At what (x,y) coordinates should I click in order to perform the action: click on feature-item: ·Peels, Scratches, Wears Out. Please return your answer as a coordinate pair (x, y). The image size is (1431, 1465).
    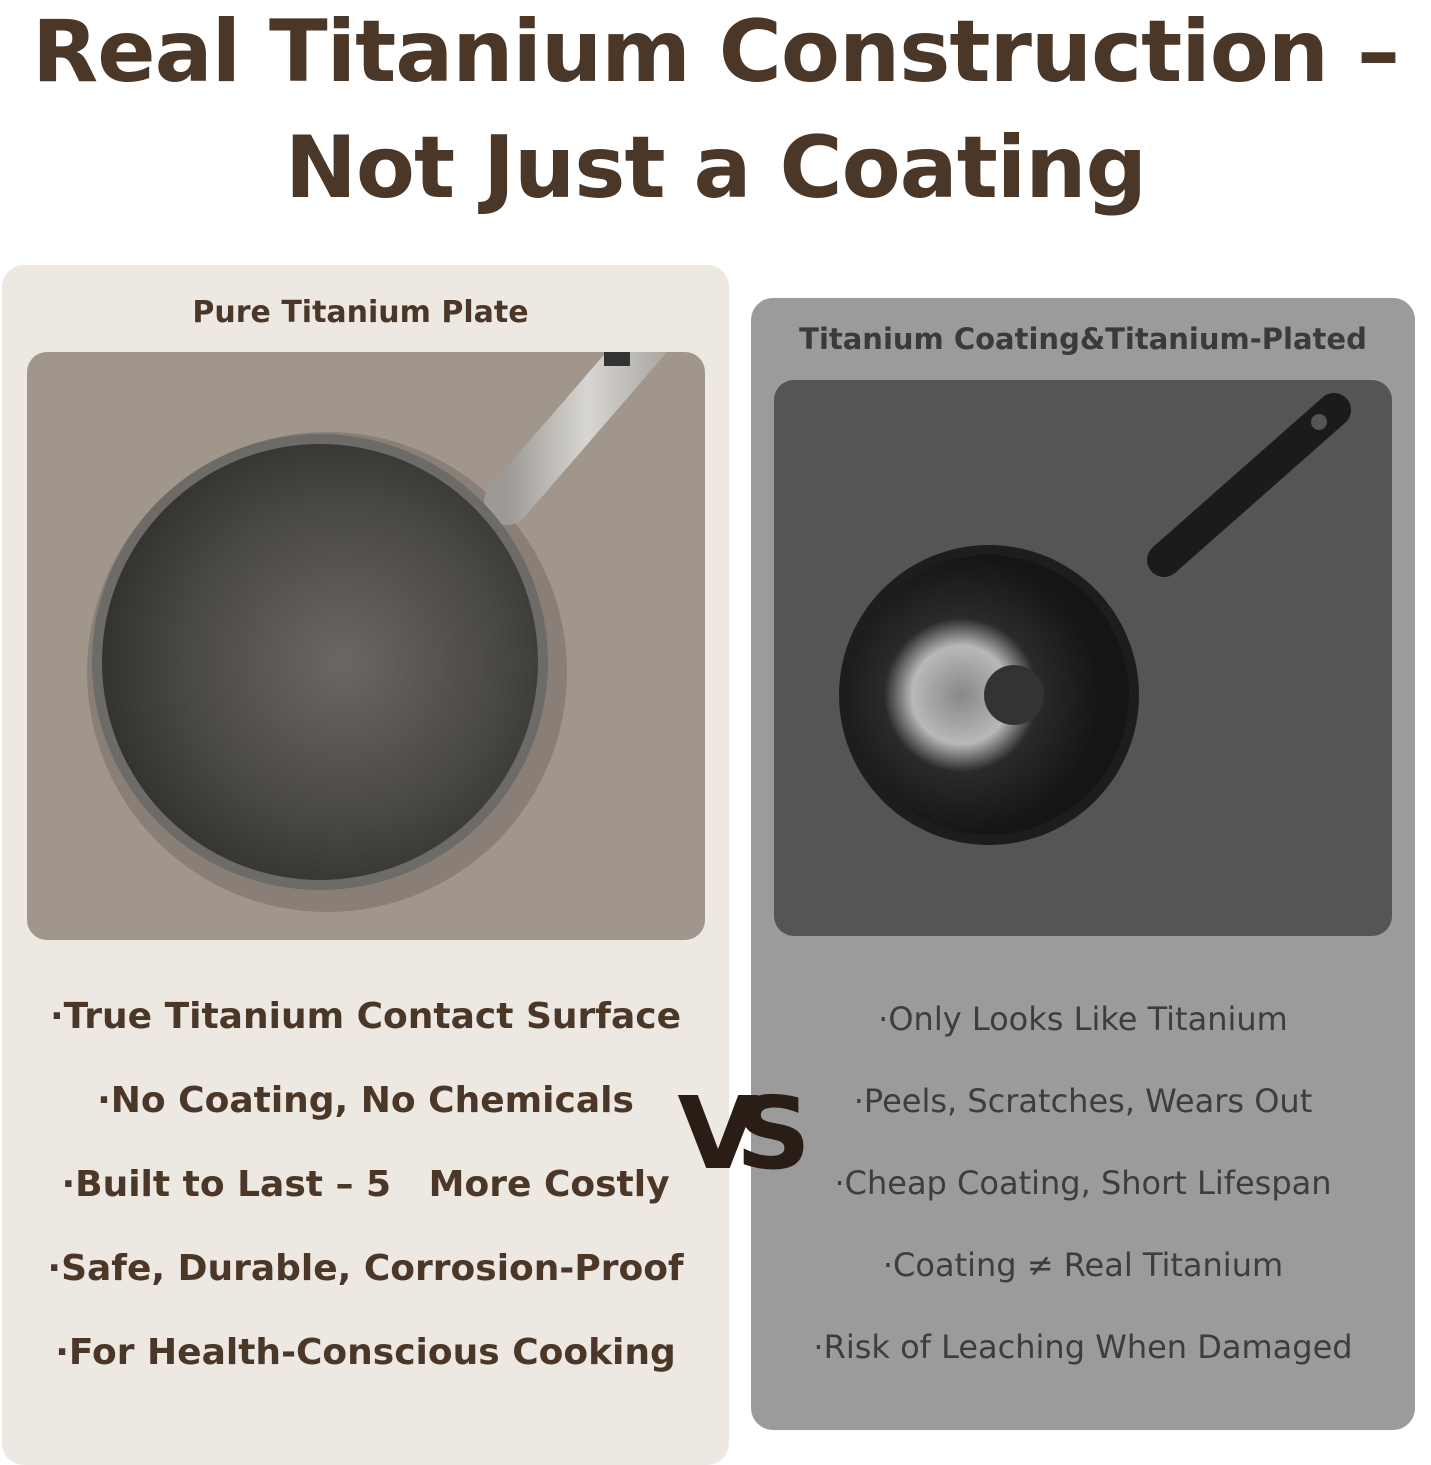
    Looking at the image, I should click on (1083, 1101).